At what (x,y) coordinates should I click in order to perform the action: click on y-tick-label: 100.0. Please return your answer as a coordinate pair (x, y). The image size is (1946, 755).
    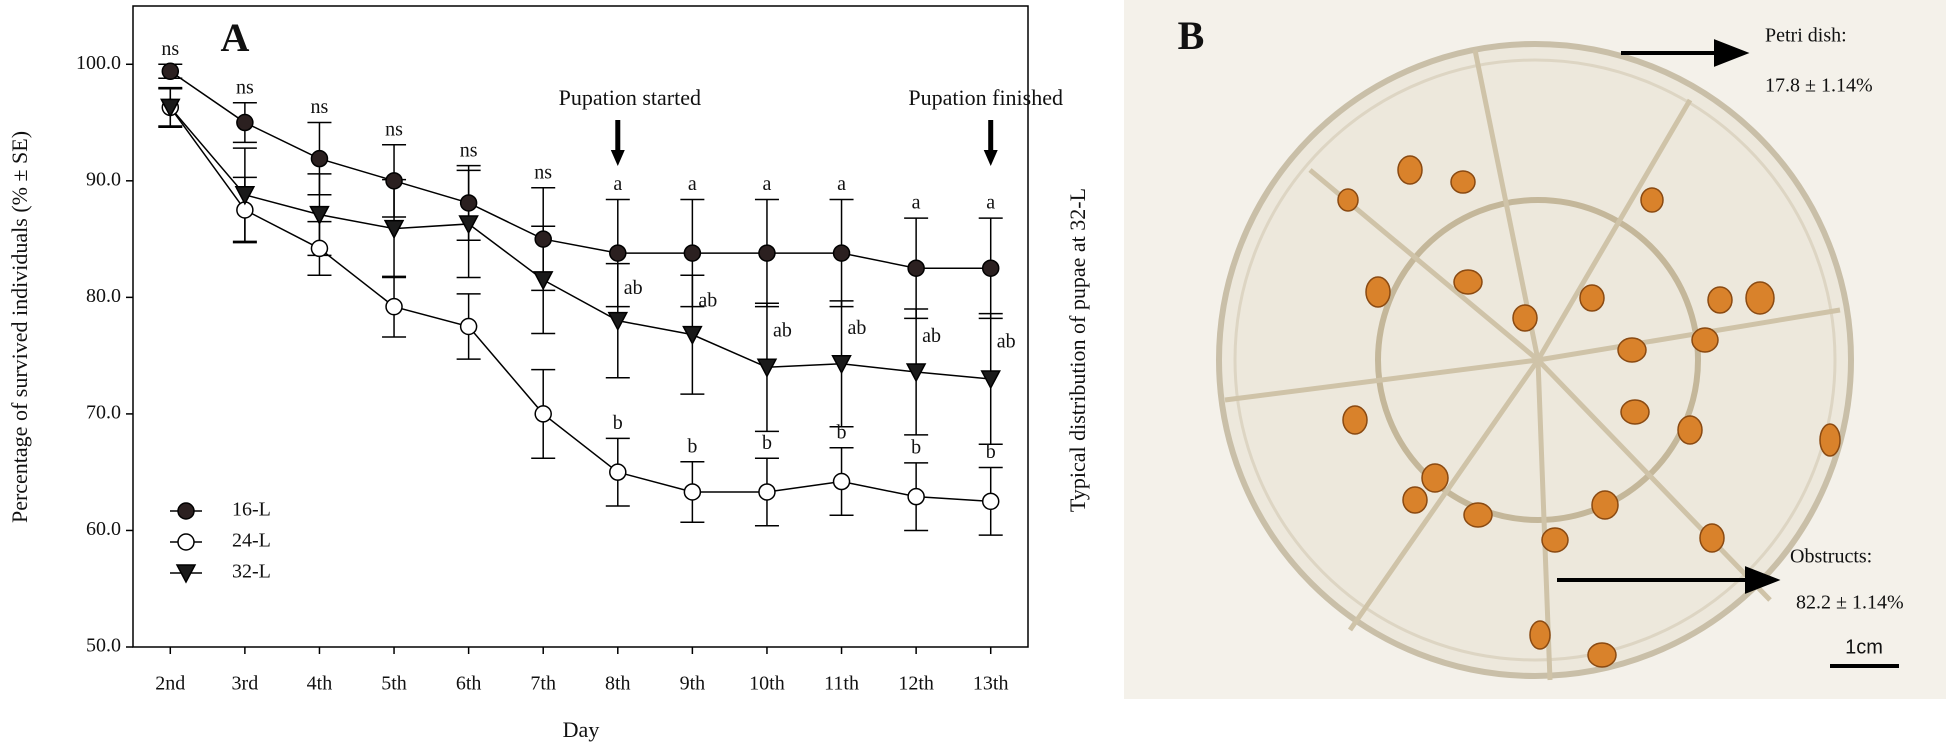
    Looking at the image, I should click on (98, 63).